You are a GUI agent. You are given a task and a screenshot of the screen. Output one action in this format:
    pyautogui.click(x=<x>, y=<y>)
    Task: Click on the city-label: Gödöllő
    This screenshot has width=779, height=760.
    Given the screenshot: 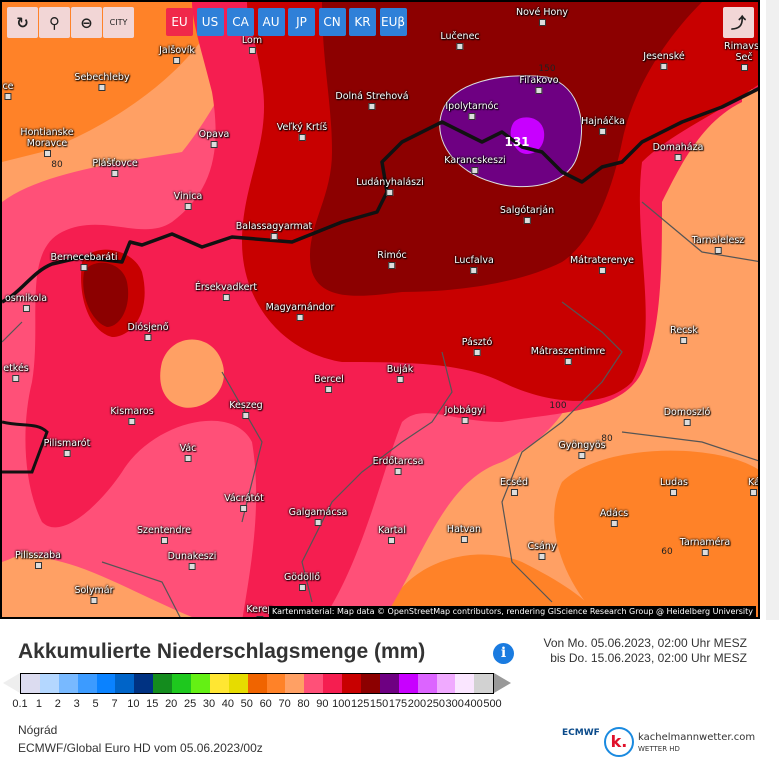 What is the action you would take?
    pyautogui.click(x=302, y=581)
    